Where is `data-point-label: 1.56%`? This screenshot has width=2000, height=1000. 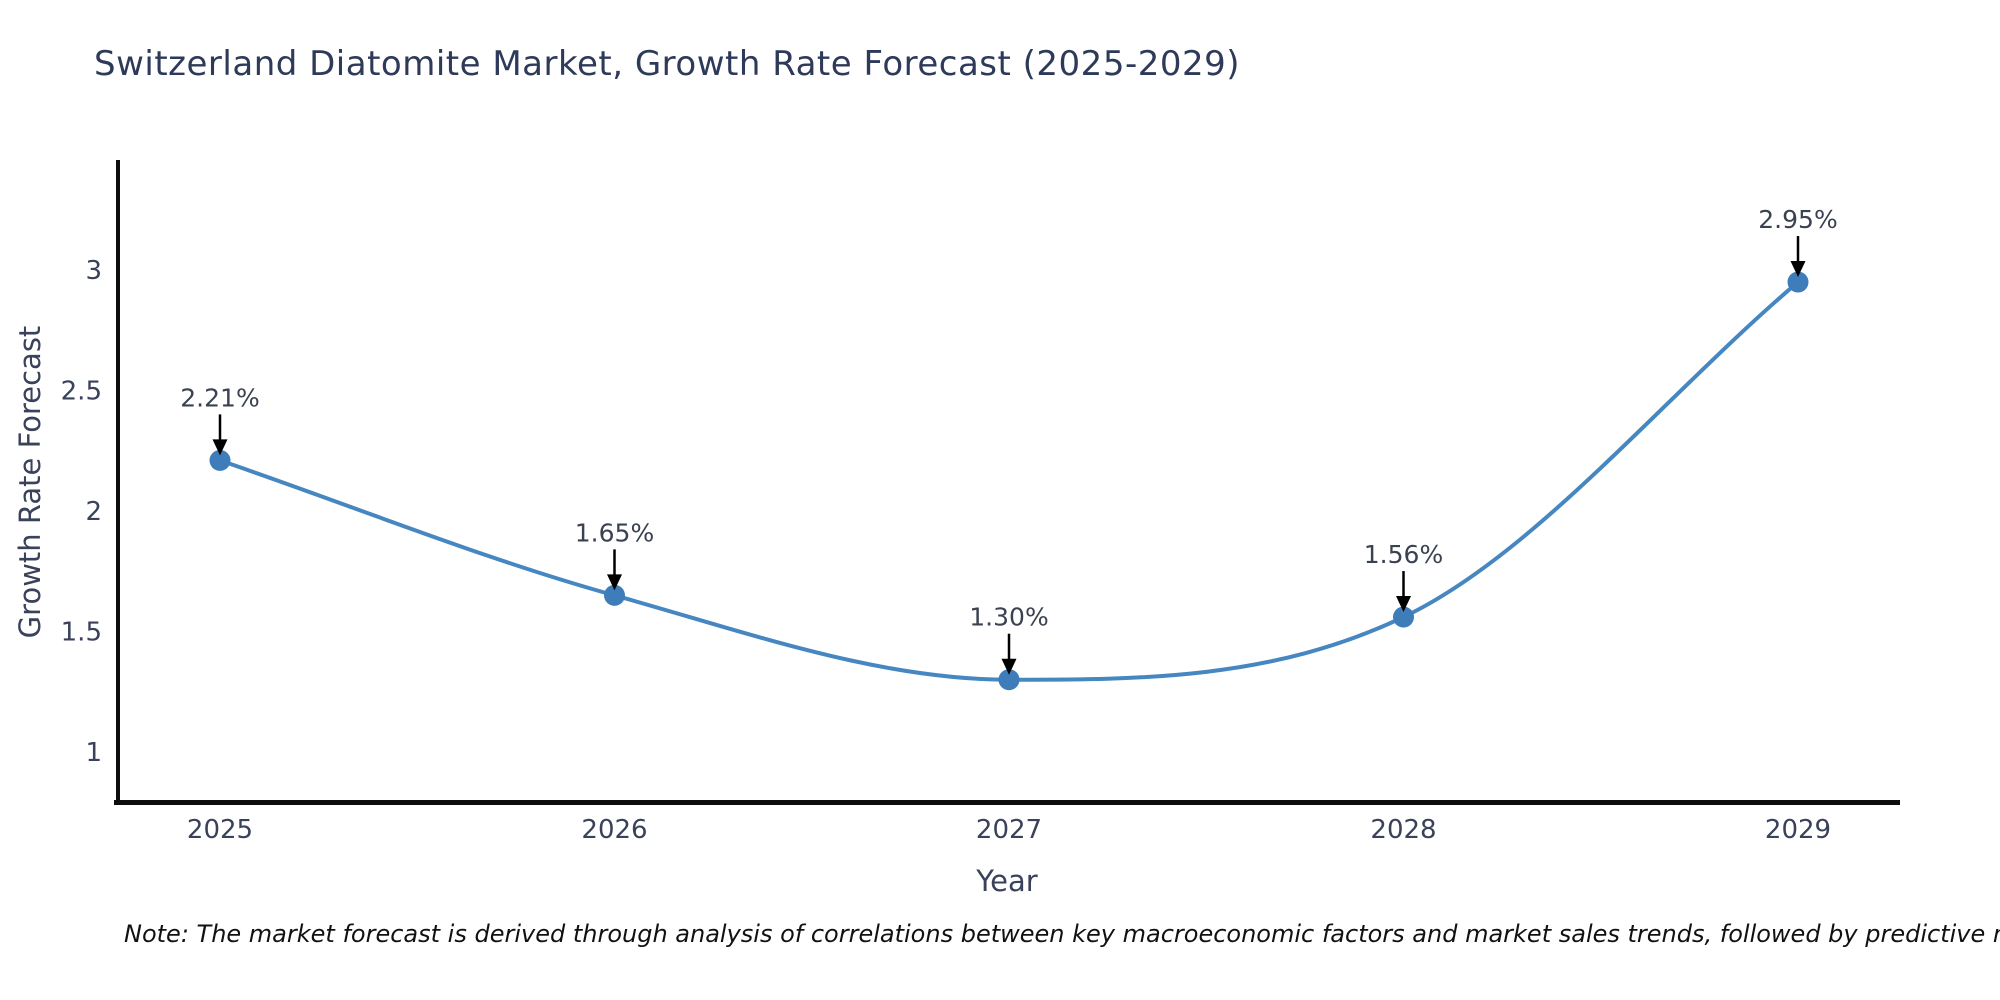
data-point-label: 1.56% is located at coordinates (1403, 554).